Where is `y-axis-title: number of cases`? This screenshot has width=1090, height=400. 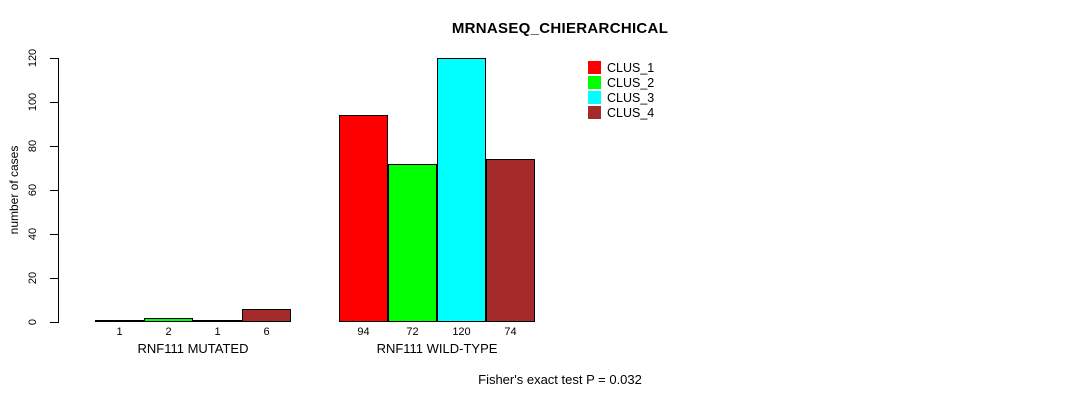
y-axis-title: number of cases is located at coordinates (14, 190).